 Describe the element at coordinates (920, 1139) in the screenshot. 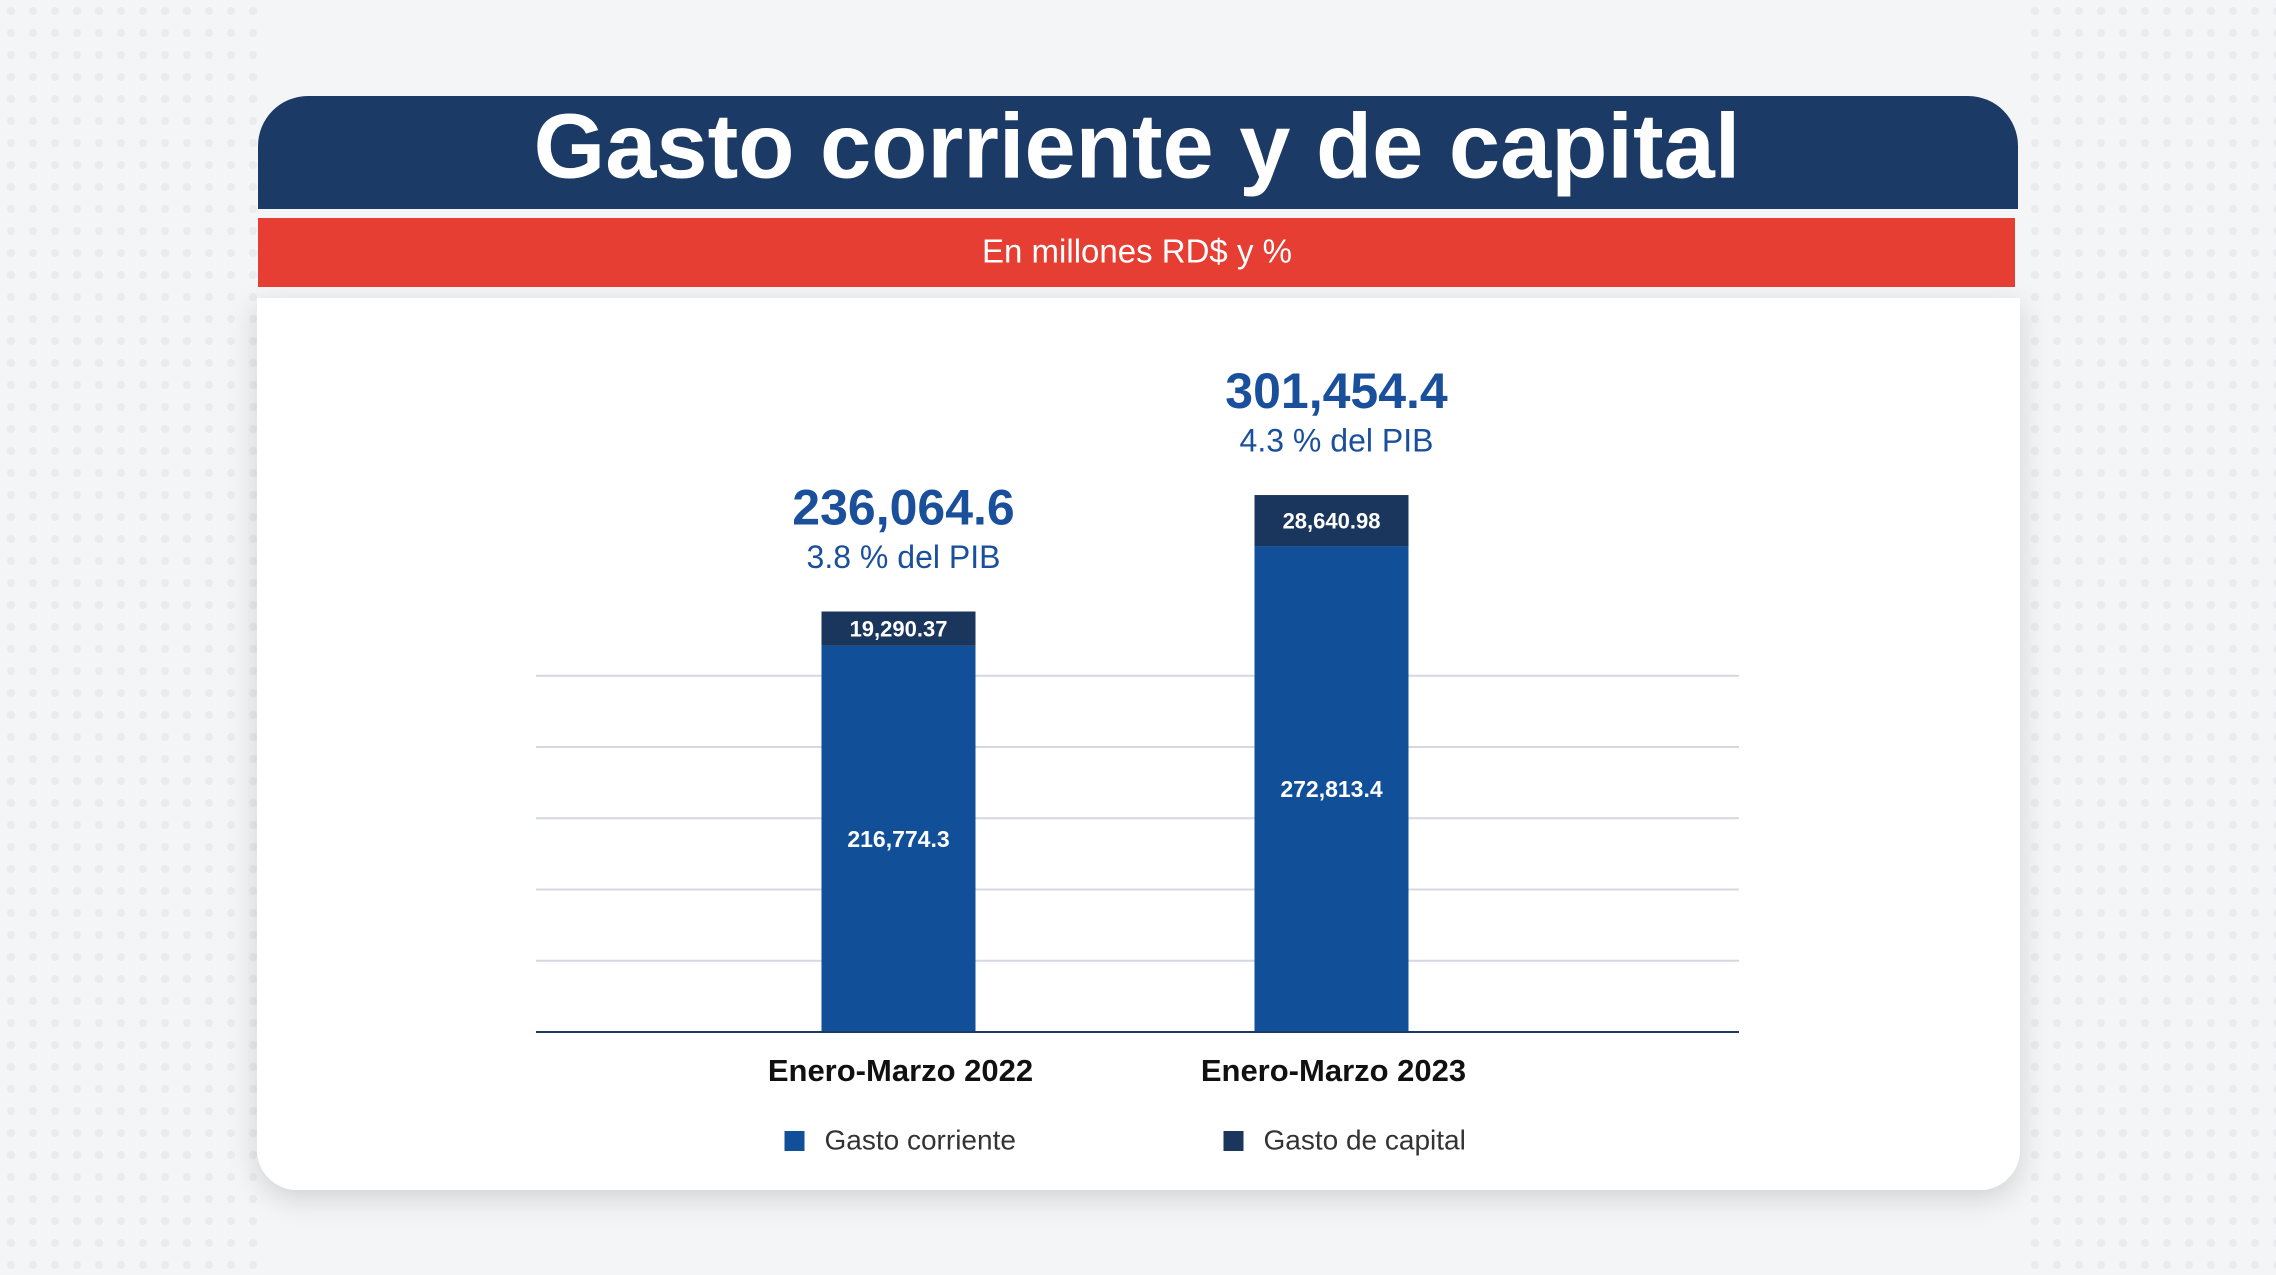

I see `legend-label: Gasto corriente` at that location.